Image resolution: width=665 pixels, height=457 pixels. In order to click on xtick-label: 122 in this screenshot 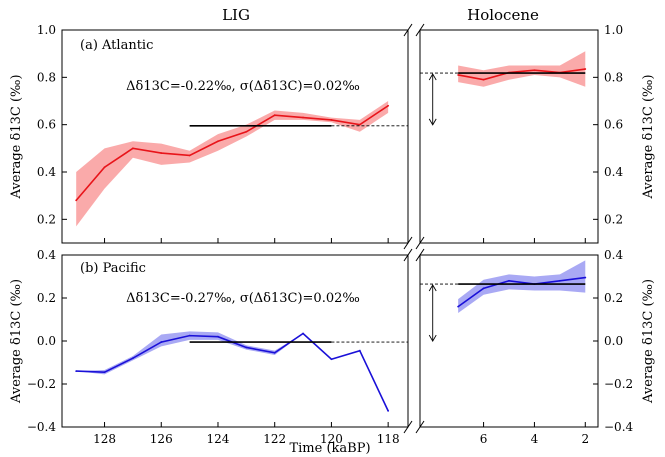, I will do `click(274, 439)`.